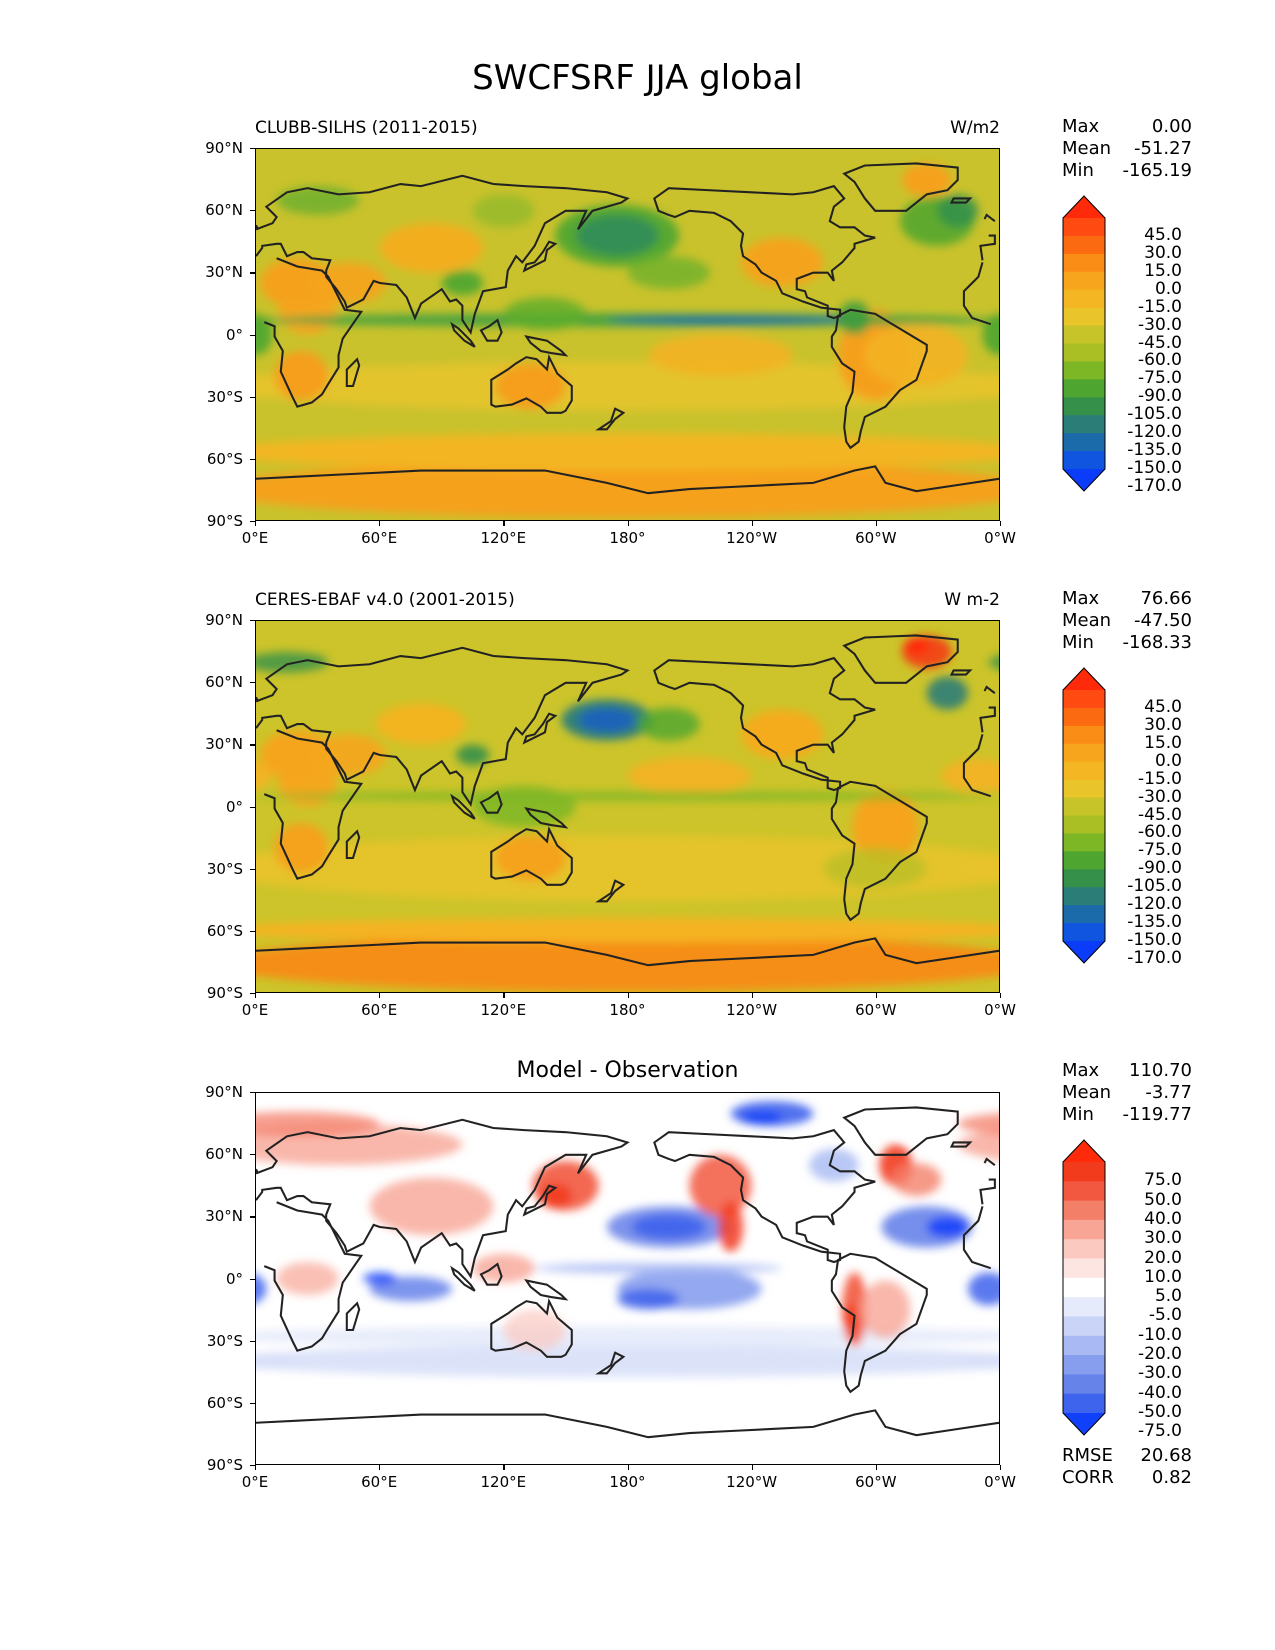 This screenshot has width=1275, height=1650. I want to click on units-label: W m-2, so click(972, 600).